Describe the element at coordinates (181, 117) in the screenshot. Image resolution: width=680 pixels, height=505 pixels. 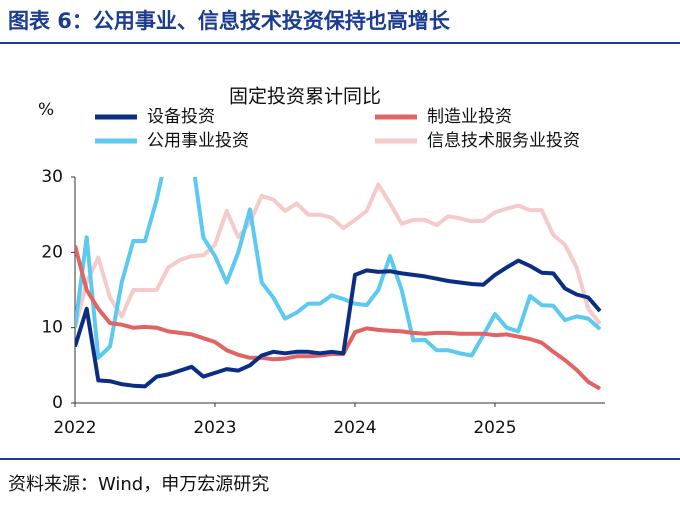
I see `legend-label: 设备投资` at that location.